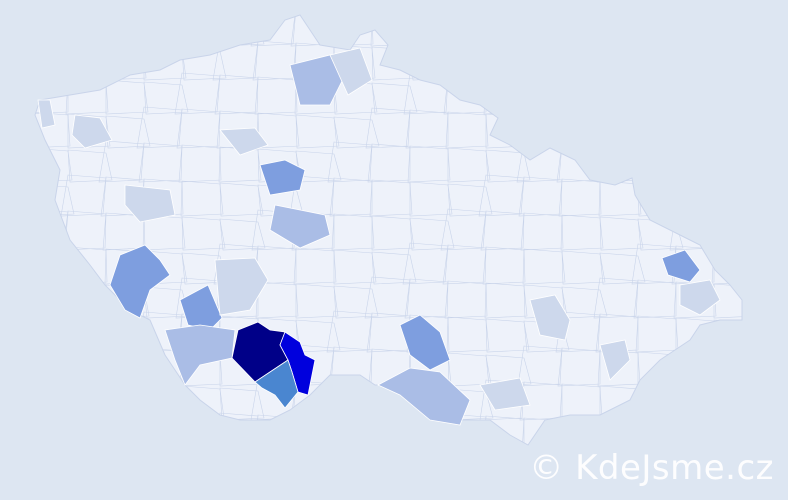 The image size is (788, 500). Describe the element at coordinates (276, 384) in the screenshot. I see `district-level4` at that location.